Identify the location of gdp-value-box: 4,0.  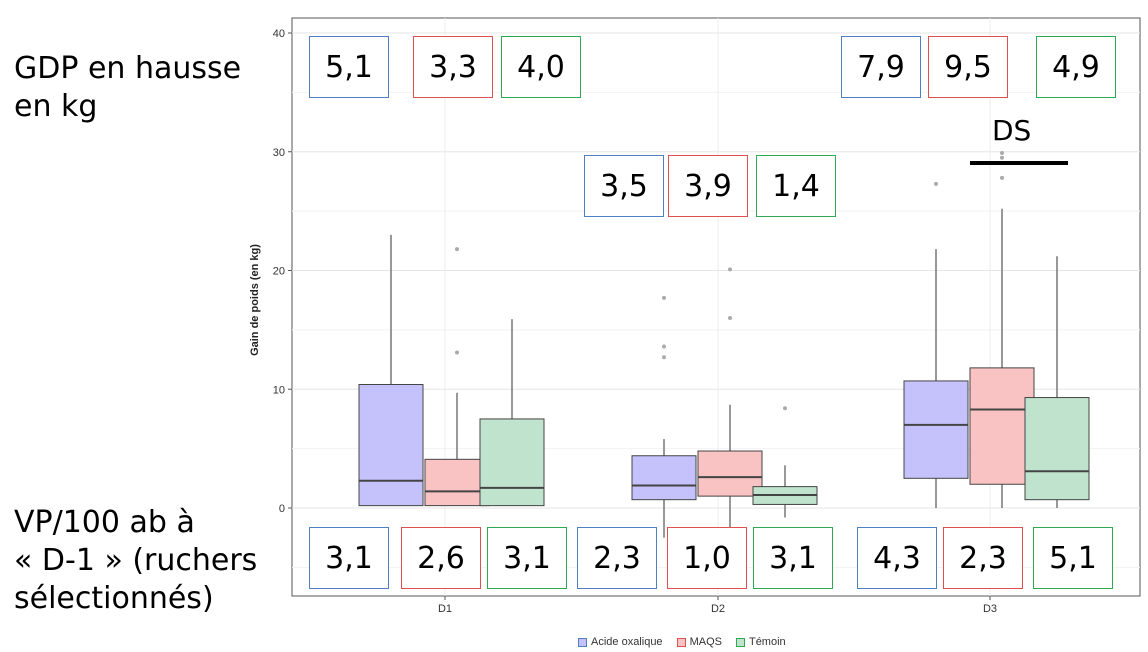
(541, 67).